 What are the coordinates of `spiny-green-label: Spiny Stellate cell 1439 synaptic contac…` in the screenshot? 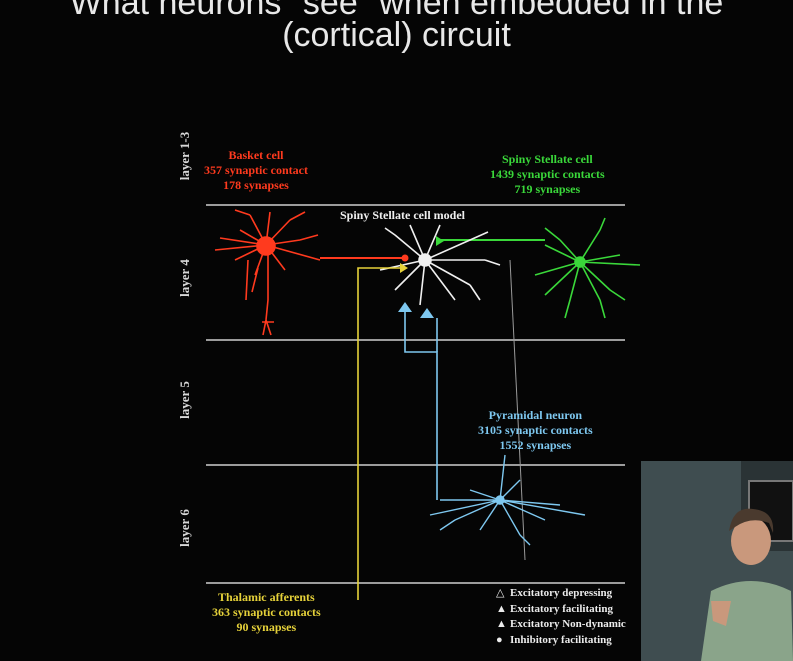 It's located at (547, 174).